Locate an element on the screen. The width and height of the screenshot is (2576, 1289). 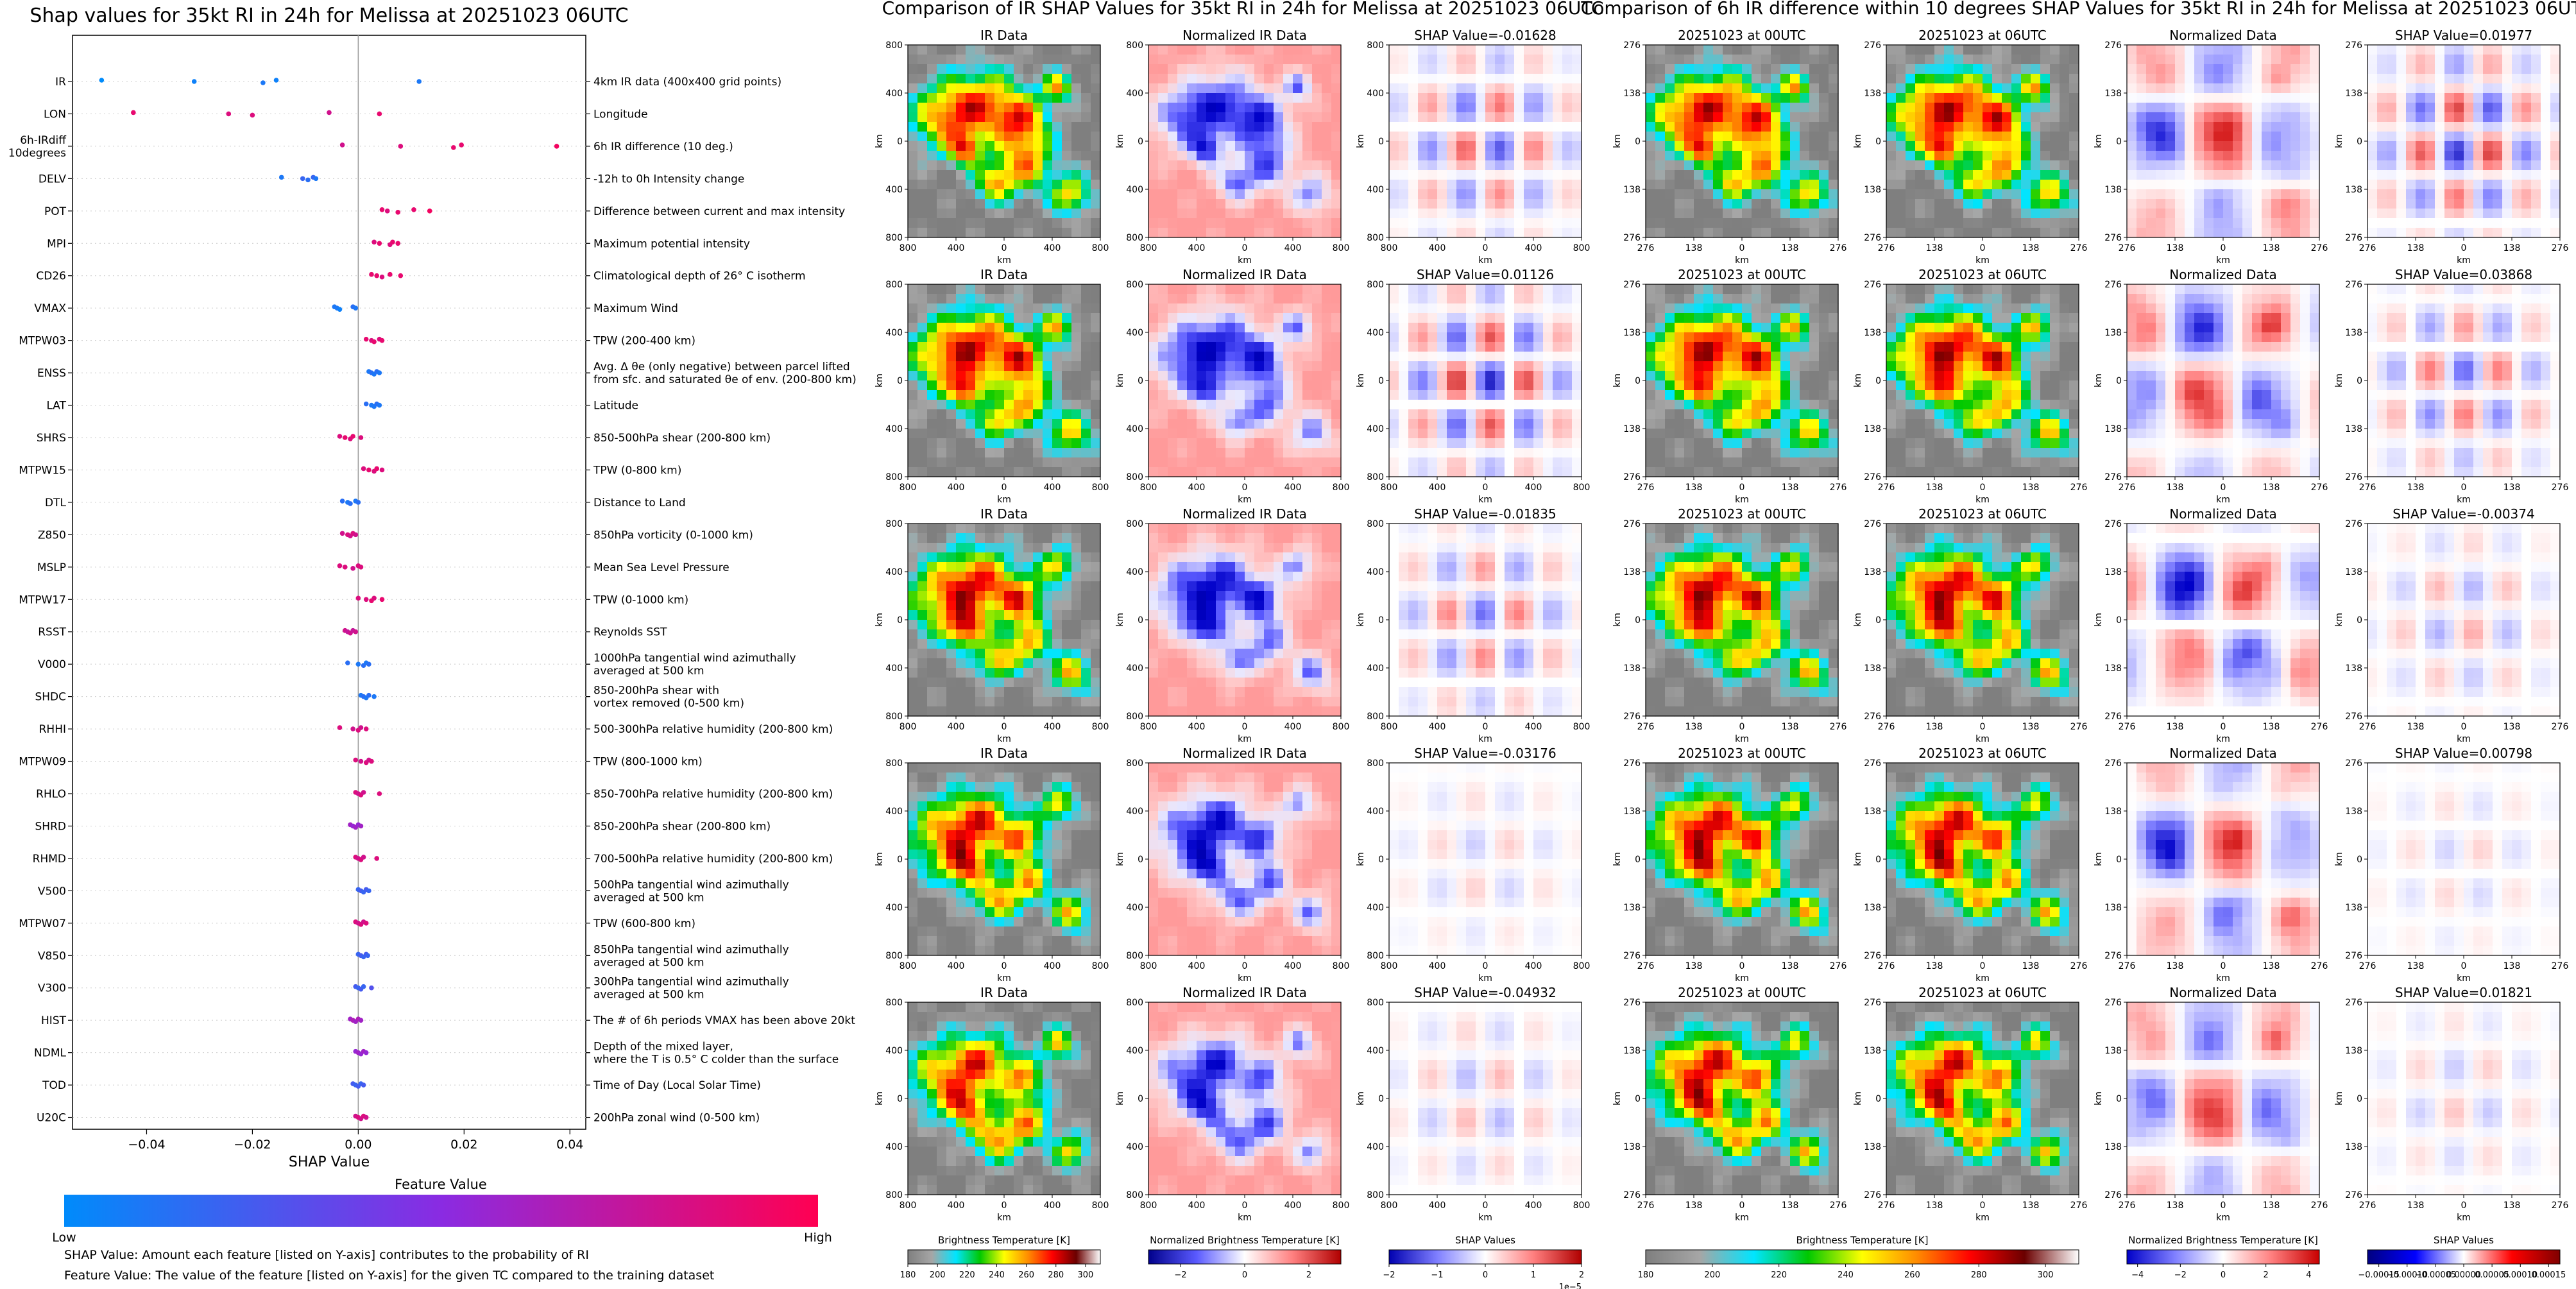
feature-description: Depth of the mixed layer, is located at coordinates (663, 1047).